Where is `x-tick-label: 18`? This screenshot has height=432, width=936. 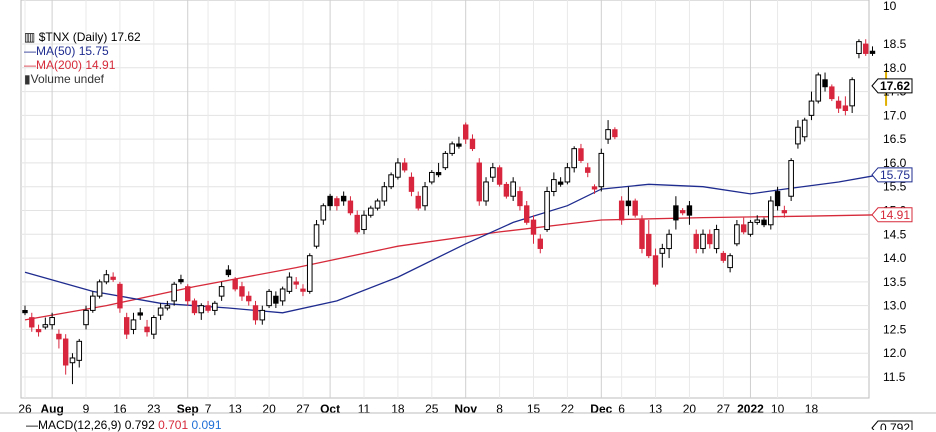 x-tick-label: 18 is located at coordinates (398, 409).